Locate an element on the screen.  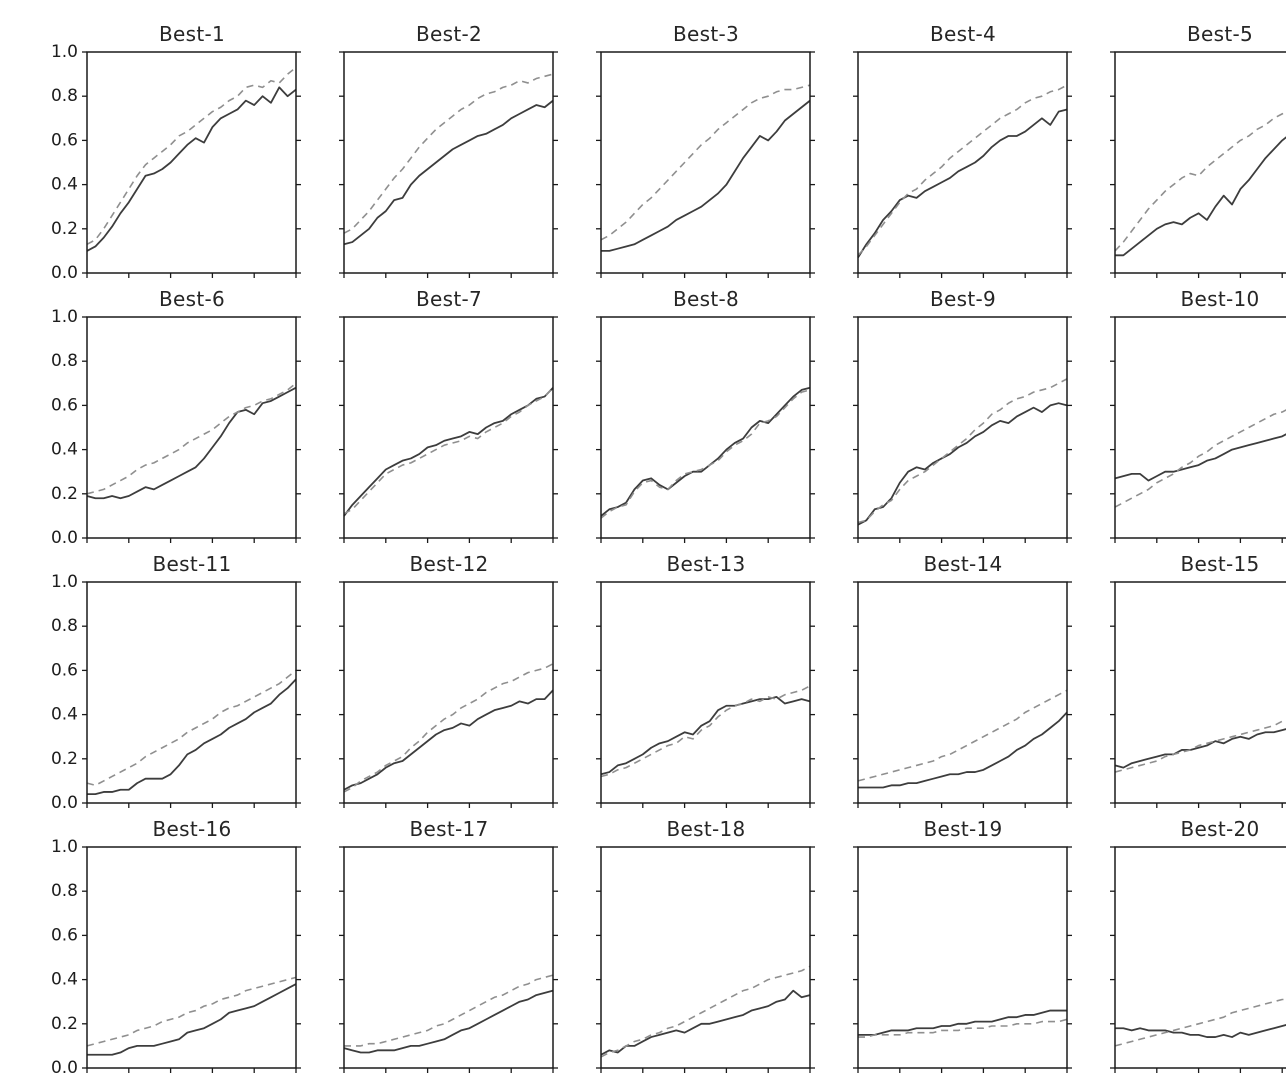
subplot-best-15: Best-15 is located at coordinates (1177, 678).